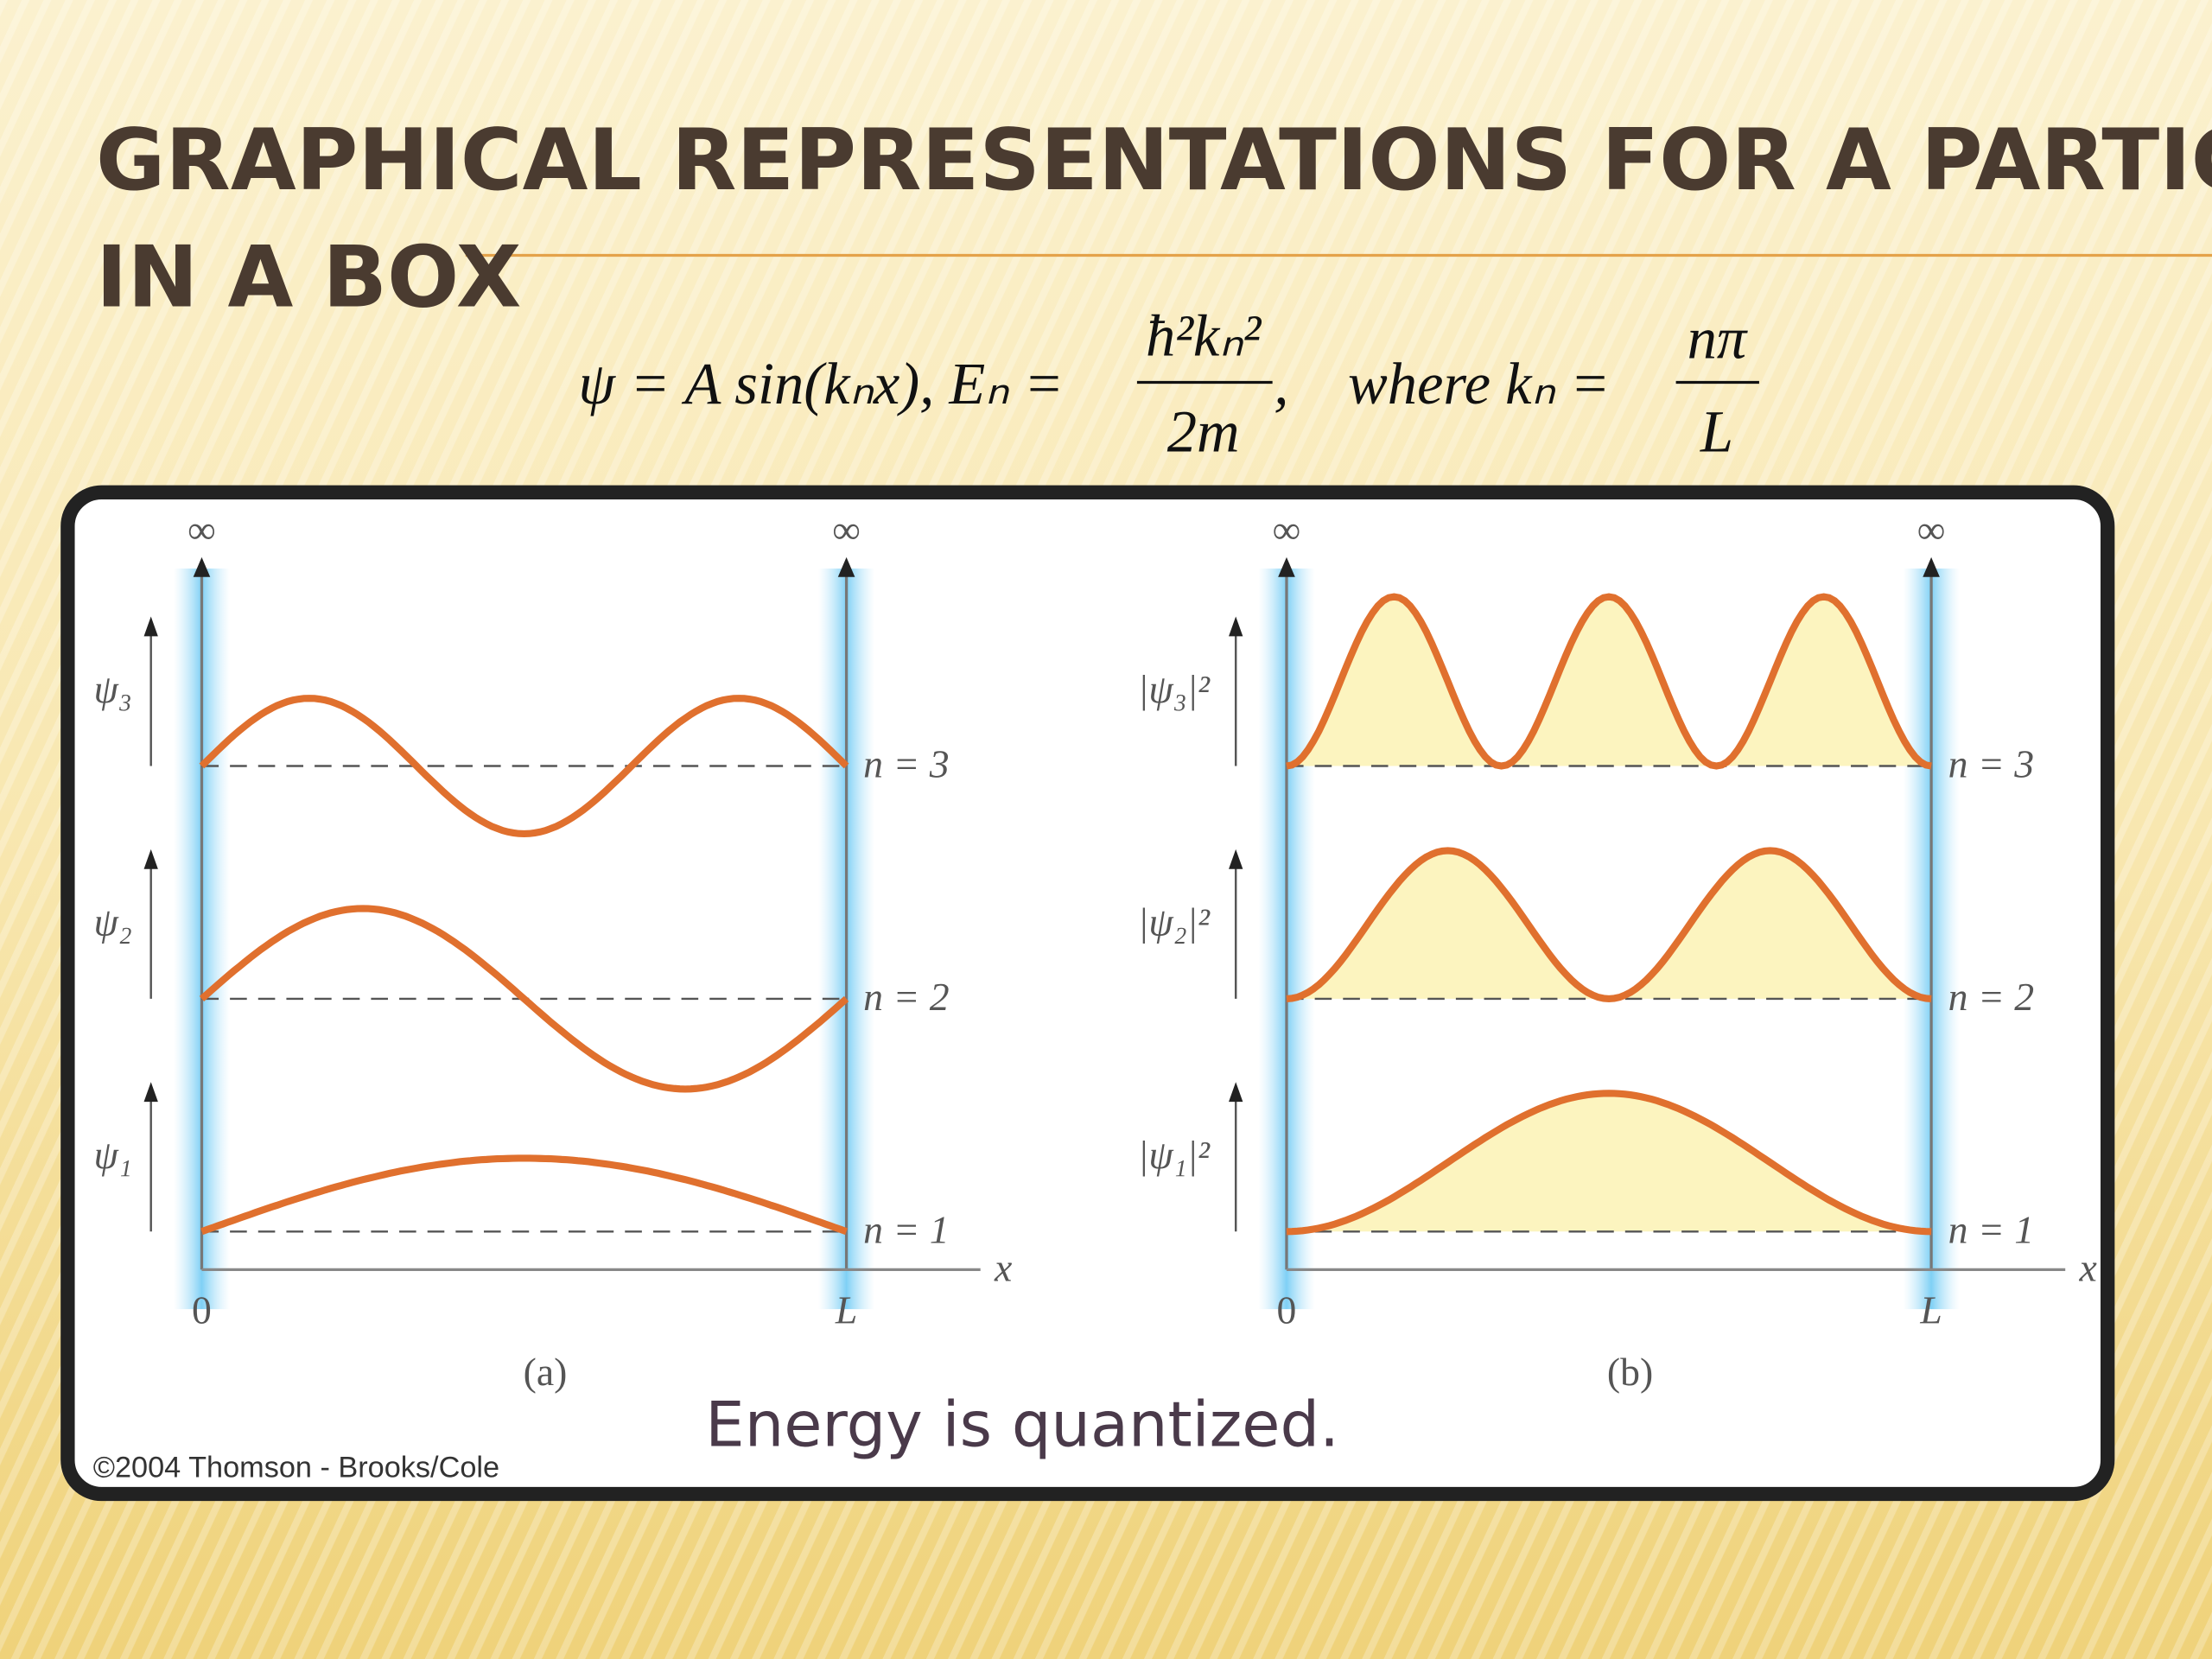  I want to click on equation-middle: , where kₙ =, so click(1442, 383).